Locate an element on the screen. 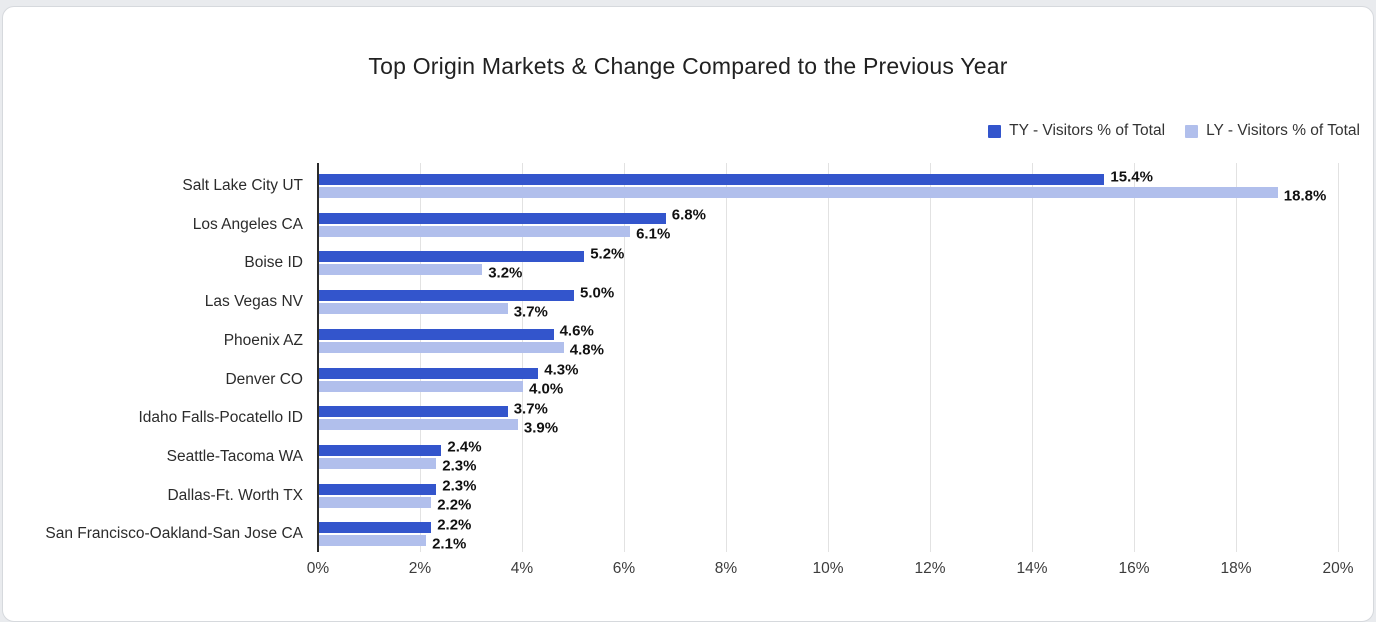  category-label: Seattle-Tacoma WA is located at coordinates (234, 456).